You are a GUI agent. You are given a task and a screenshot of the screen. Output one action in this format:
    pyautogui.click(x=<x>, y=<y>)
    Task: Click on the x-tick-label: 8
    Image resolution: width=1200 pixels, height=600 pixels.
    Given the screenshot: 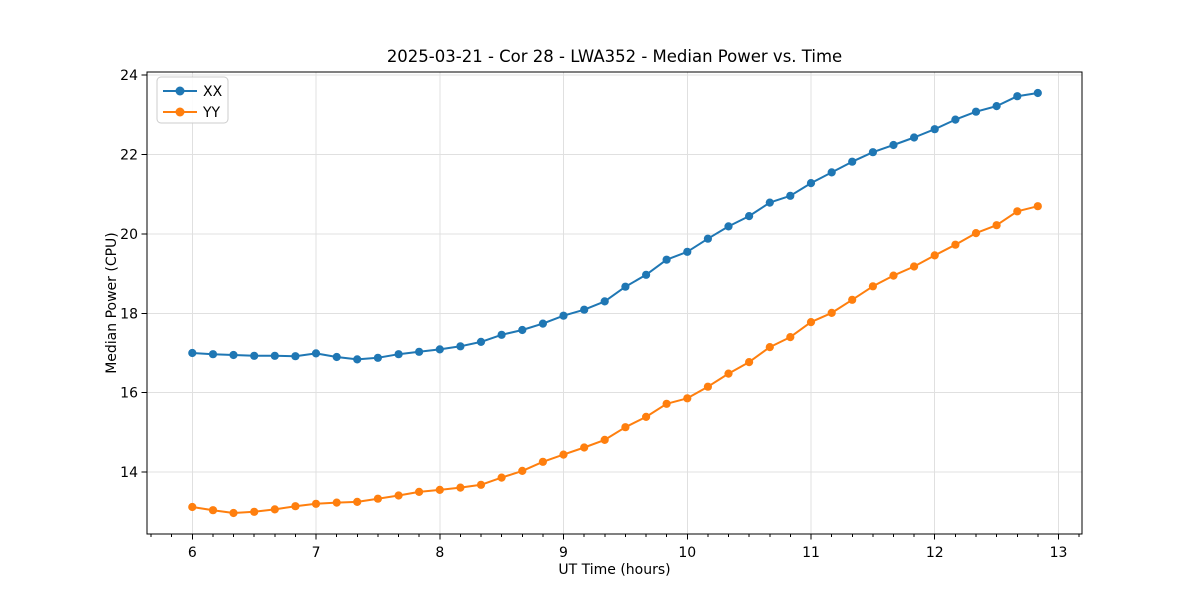 What is the action you would take?
    pyautogui.click(x=439, y=553)
    